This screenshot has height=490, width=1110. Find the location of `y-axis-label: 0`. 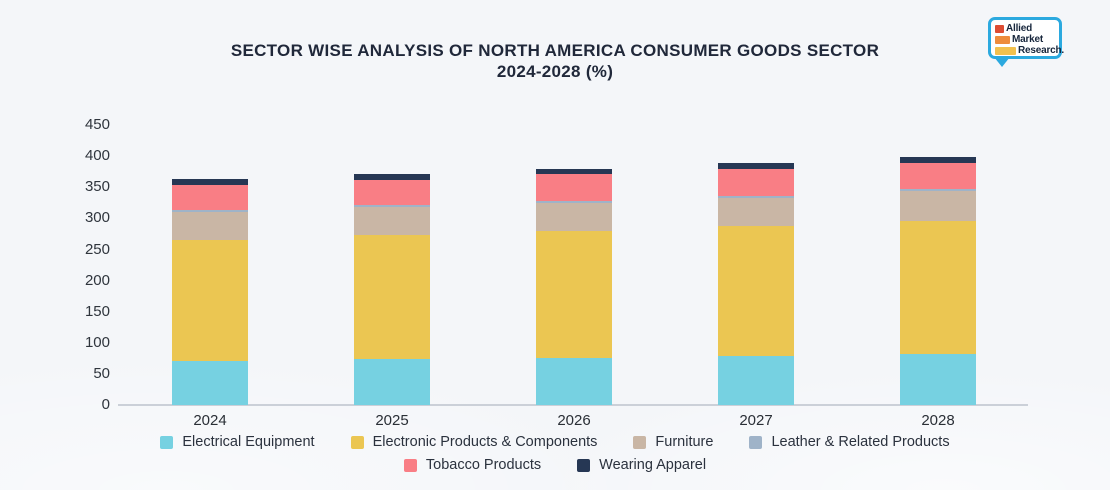

y-axis-label: 0 is located at coordinates (105, 404).